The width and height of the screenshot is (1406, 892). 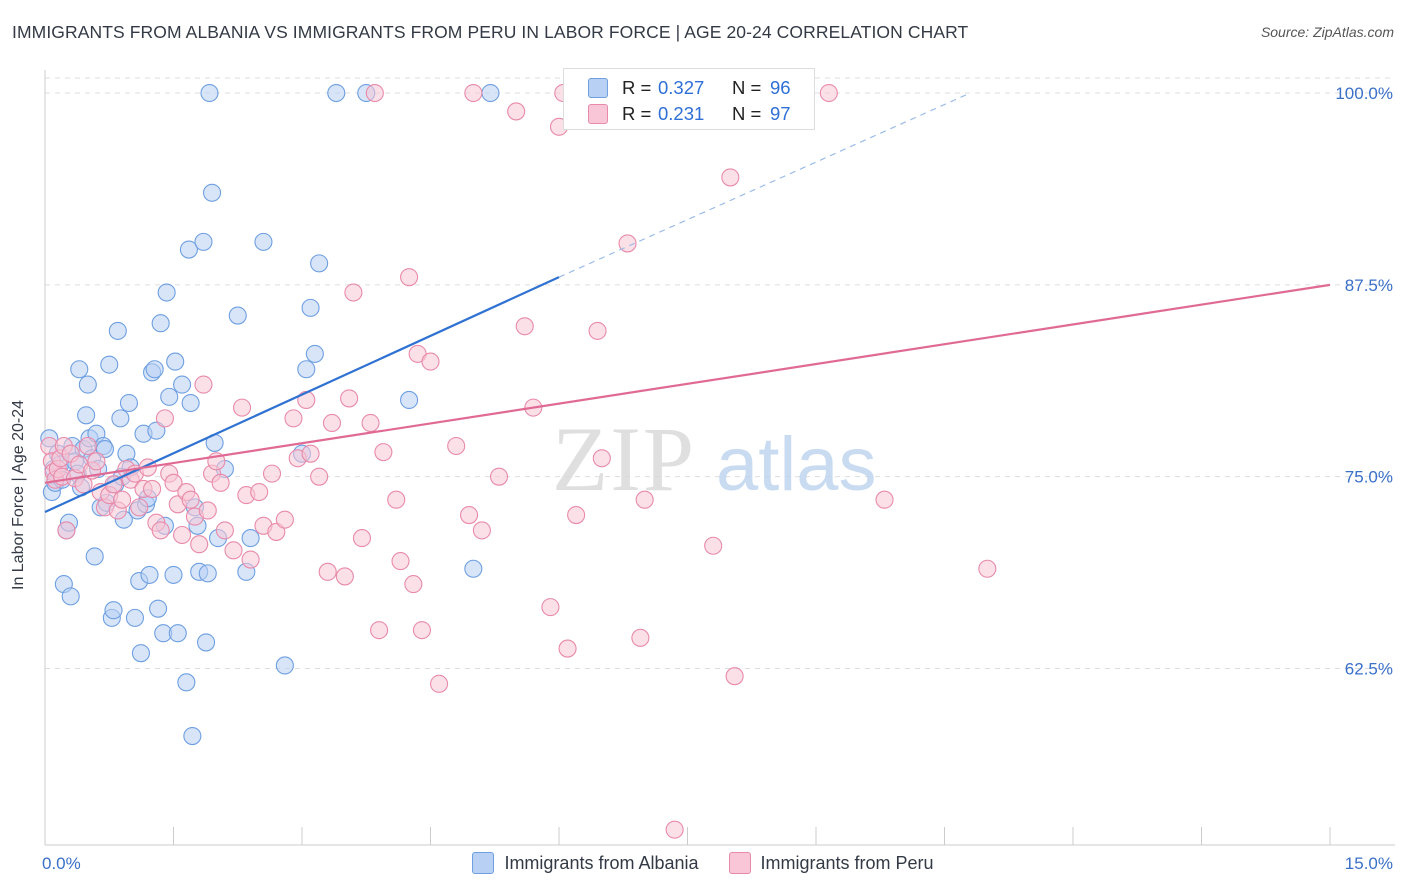 What do you see at coordinates (1369, 477) in the screenshot?
I see `y-tick-label: 75.0%` at bounding box center [1369, 477].